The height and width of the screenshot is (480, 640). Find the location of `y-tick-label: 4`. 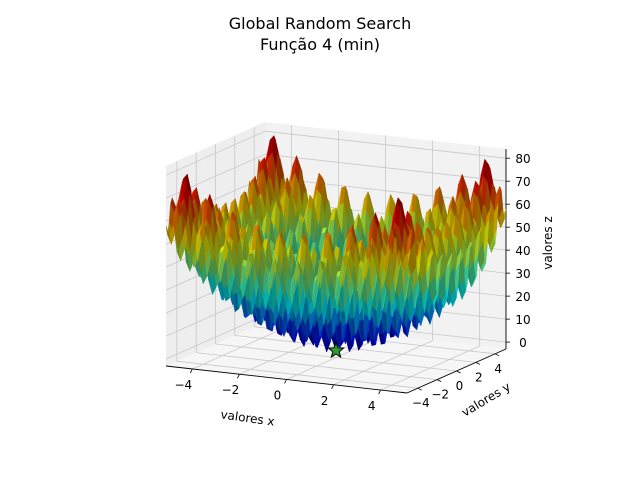

y-tick-label: 4 is located at coordinates (498, 369).